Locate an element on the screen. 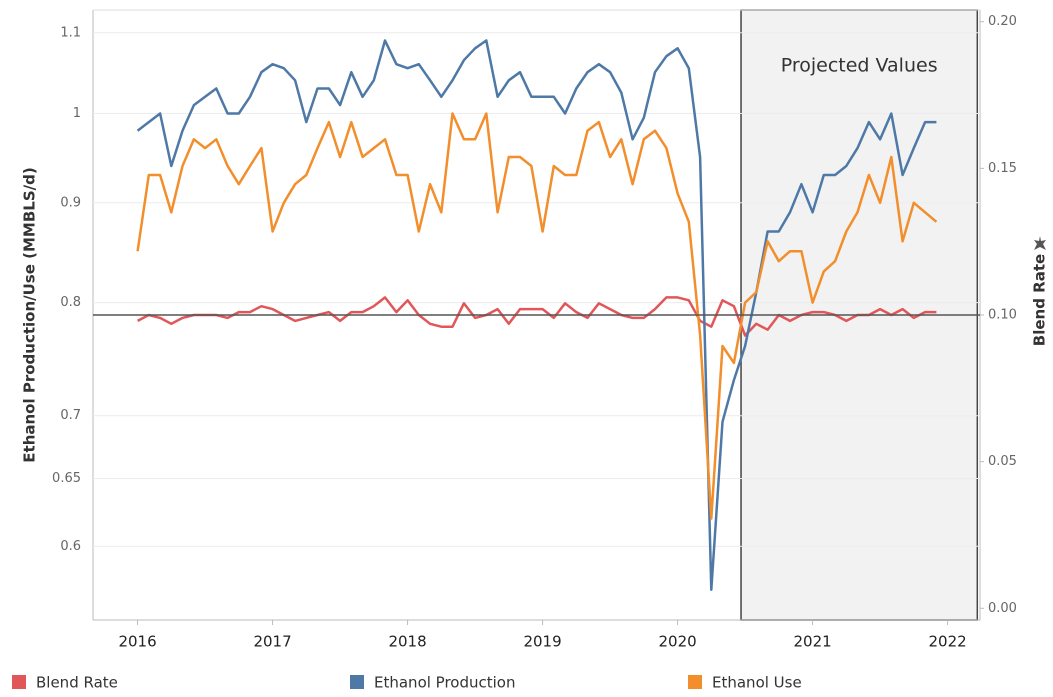 Image resolution: width=1053 pixels, height=697 pixels. x-tick-label: 2022 is located at coordinates (948, 642).